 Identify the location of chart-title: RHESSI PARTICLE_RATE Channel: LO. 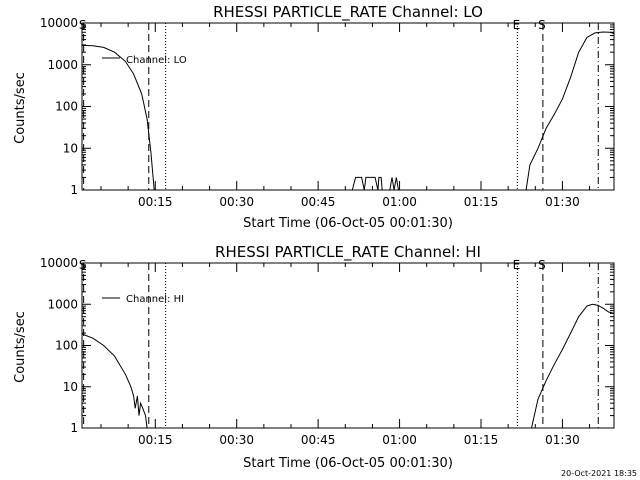
(348, 12).